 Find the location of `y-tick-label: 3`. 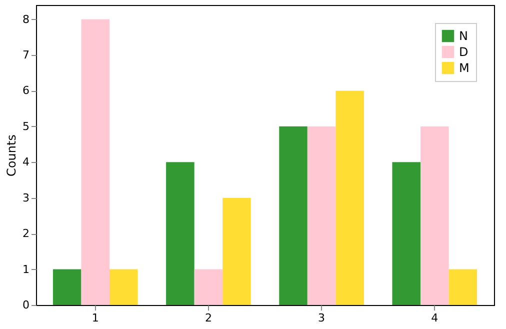

y-tick-label: 3 is located at coordinates (26, 197).